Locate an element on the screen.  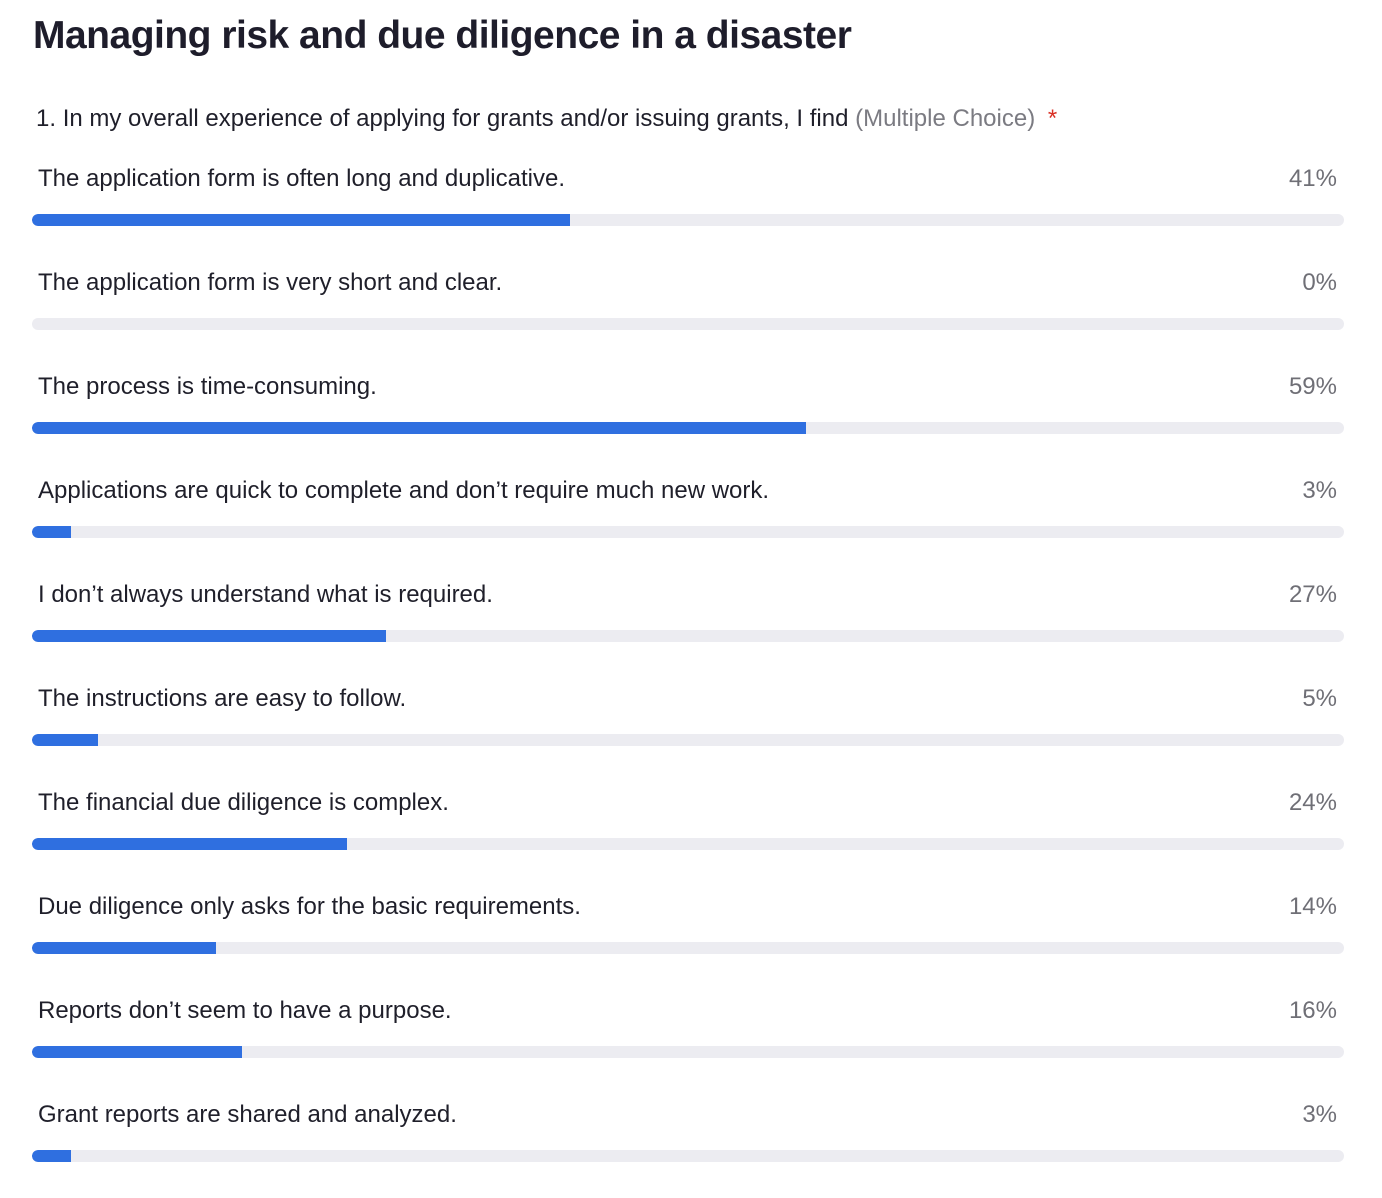
answer-option: The process is time-consuming. 59% is located at coordinates (688, 418).